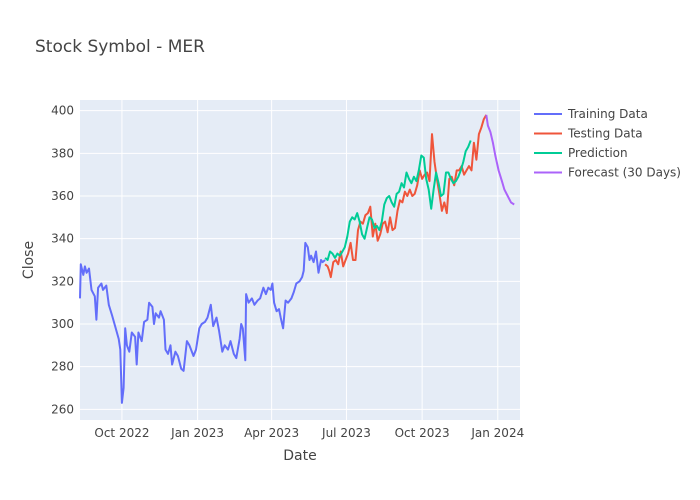  What do you see at coordinates (62, 196) in the screenshot?
I see `y-tick-label: 360` at bounding box center [62, 196].